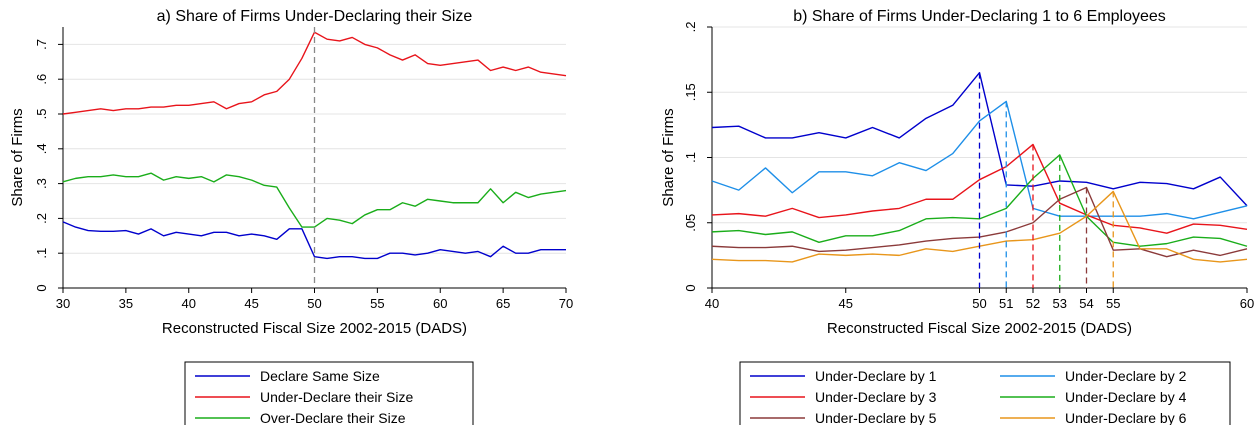  I want to click on x-tick-label: 65, so click(503, 303).